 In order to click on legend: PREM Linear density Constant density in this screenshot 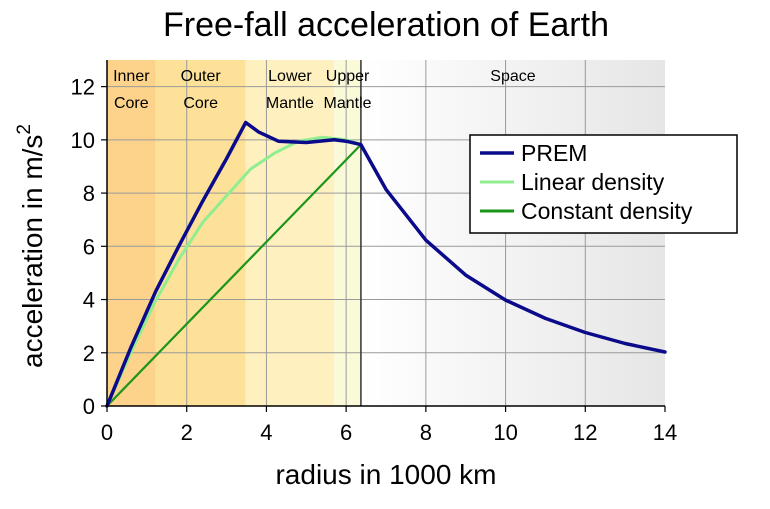, I will do `click(603, 184)`.